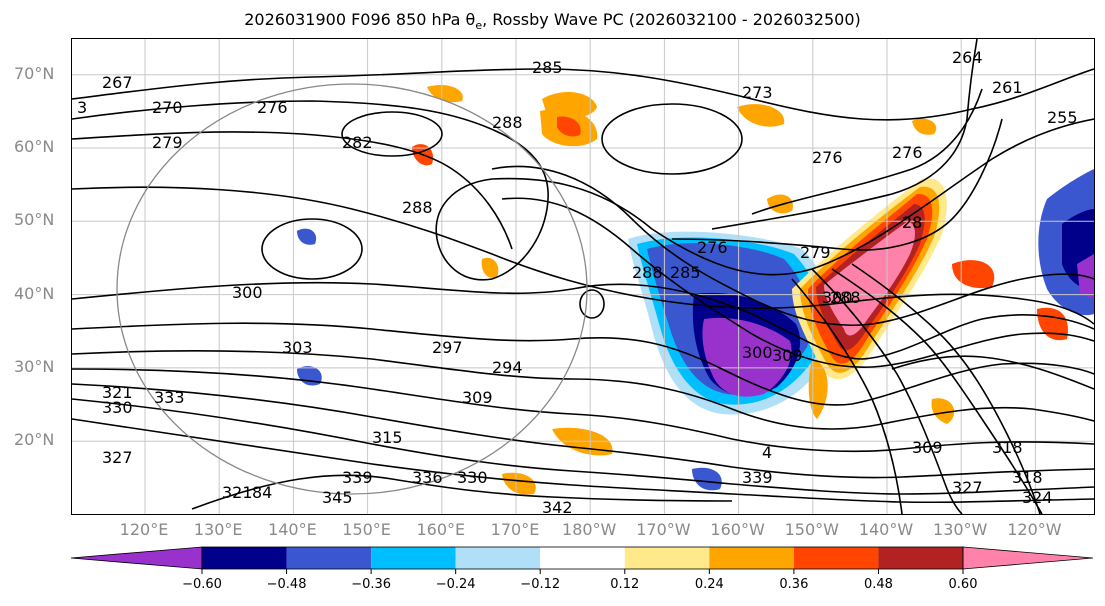 The image size is (1105, 606). Describe the element at coordinates (663, 529) in the screenshot. I see `lon-label: 170°W` at that location.